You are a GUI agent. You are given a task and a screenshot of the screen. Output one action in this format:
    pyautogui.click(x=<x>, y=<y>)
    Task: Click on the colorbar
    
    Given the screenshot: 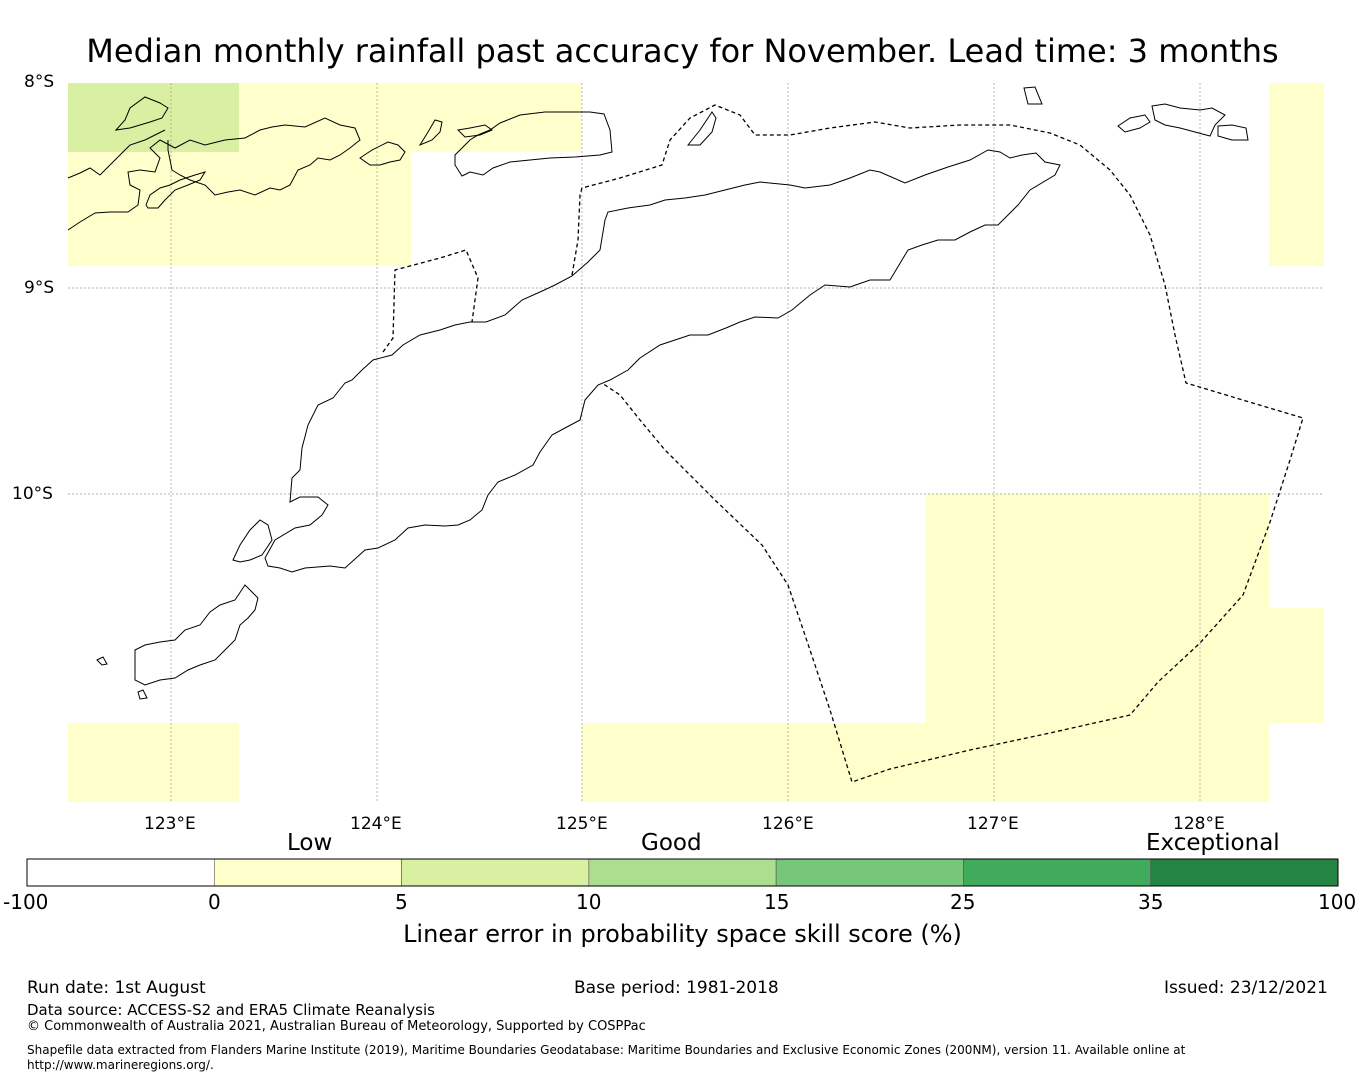 What is the action you would take?
    pyautogui.click(x=682, y=872)
    